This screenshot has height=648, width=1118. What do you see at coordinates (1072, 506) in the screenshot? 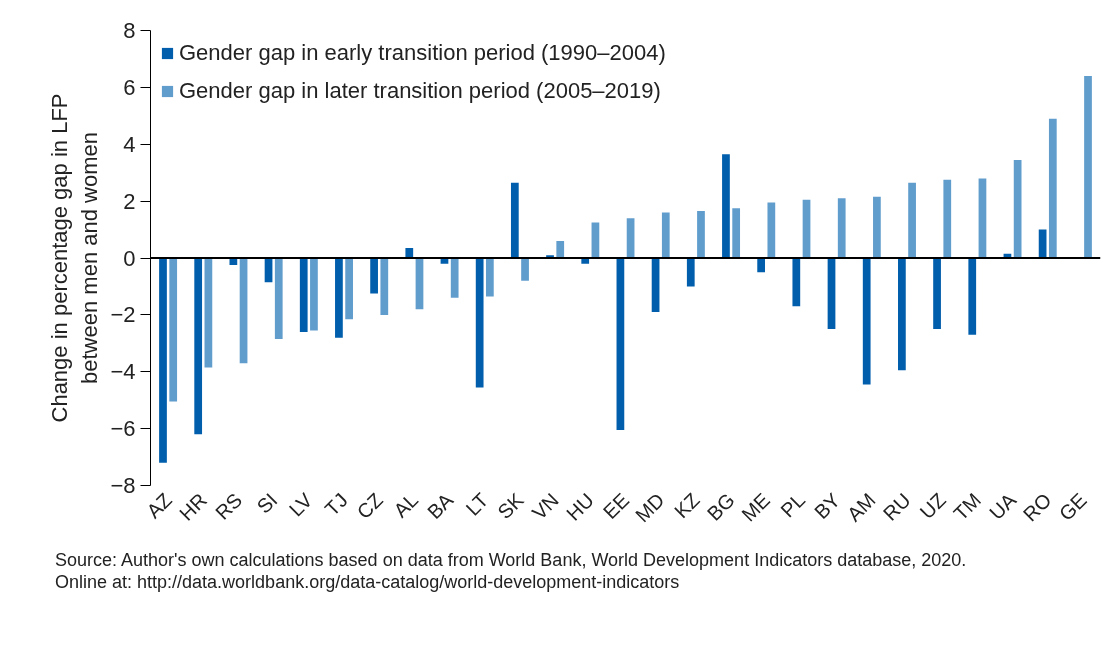
I see `x-tick-label: GE` at bounding box center [1072, 506].